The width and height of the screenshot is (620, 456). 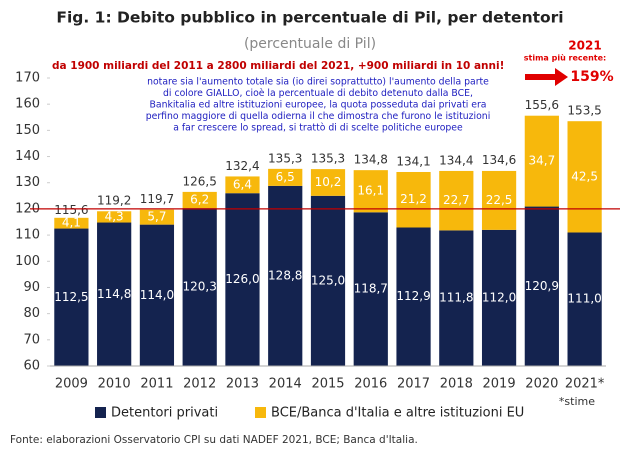 I want to click on value-label: 4,1, so click(x=71, y=223).